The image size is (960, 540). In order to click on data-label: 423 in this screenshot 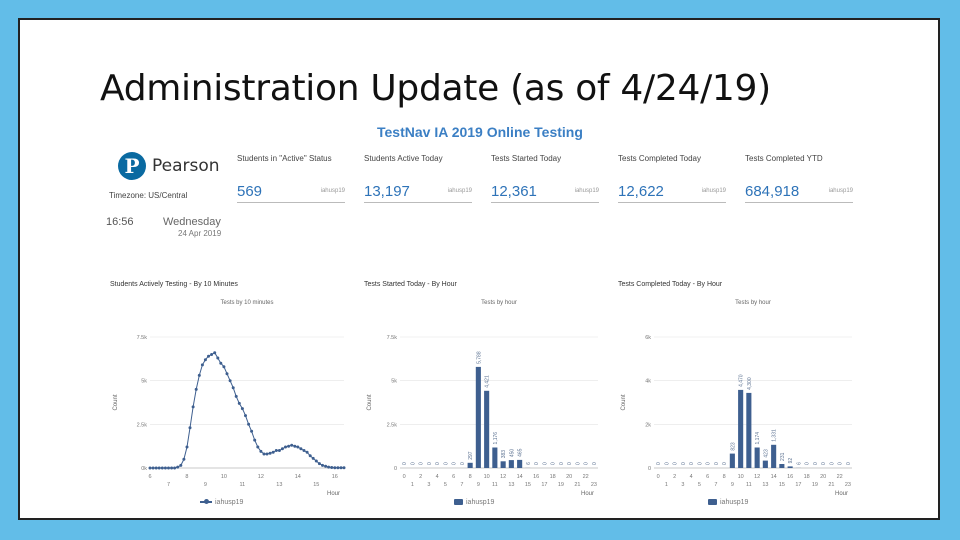, I will do `click(766, 453)`.